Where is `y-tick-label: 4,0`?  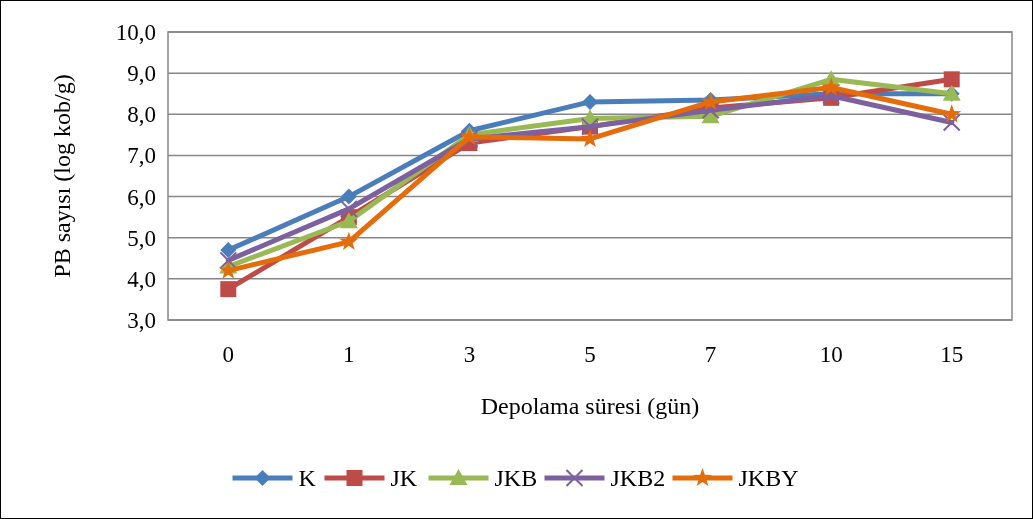 y-tick-label: 4,0 is located at coordinates (141, 279).